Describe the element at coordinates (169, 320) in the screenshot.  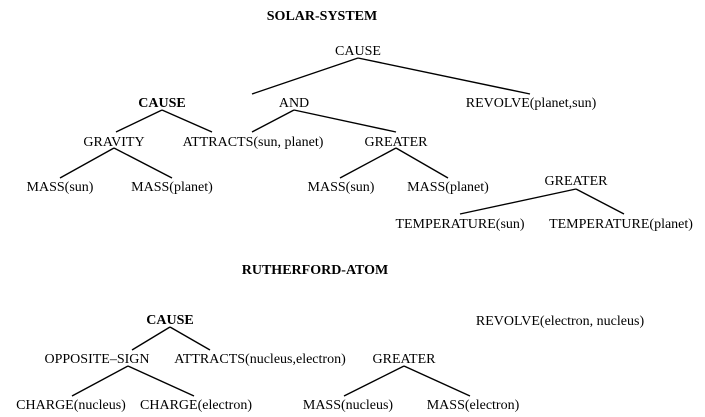
I see `node-cause: CAUSE` at that location.